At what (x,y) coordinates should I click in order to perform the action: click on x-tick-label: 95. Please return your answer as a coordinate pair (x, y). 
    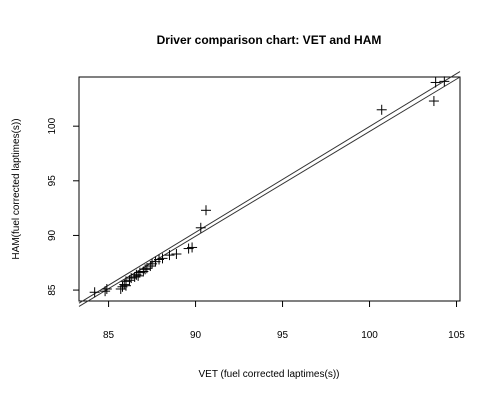
    Looking at the image, I should click on (283, 335).